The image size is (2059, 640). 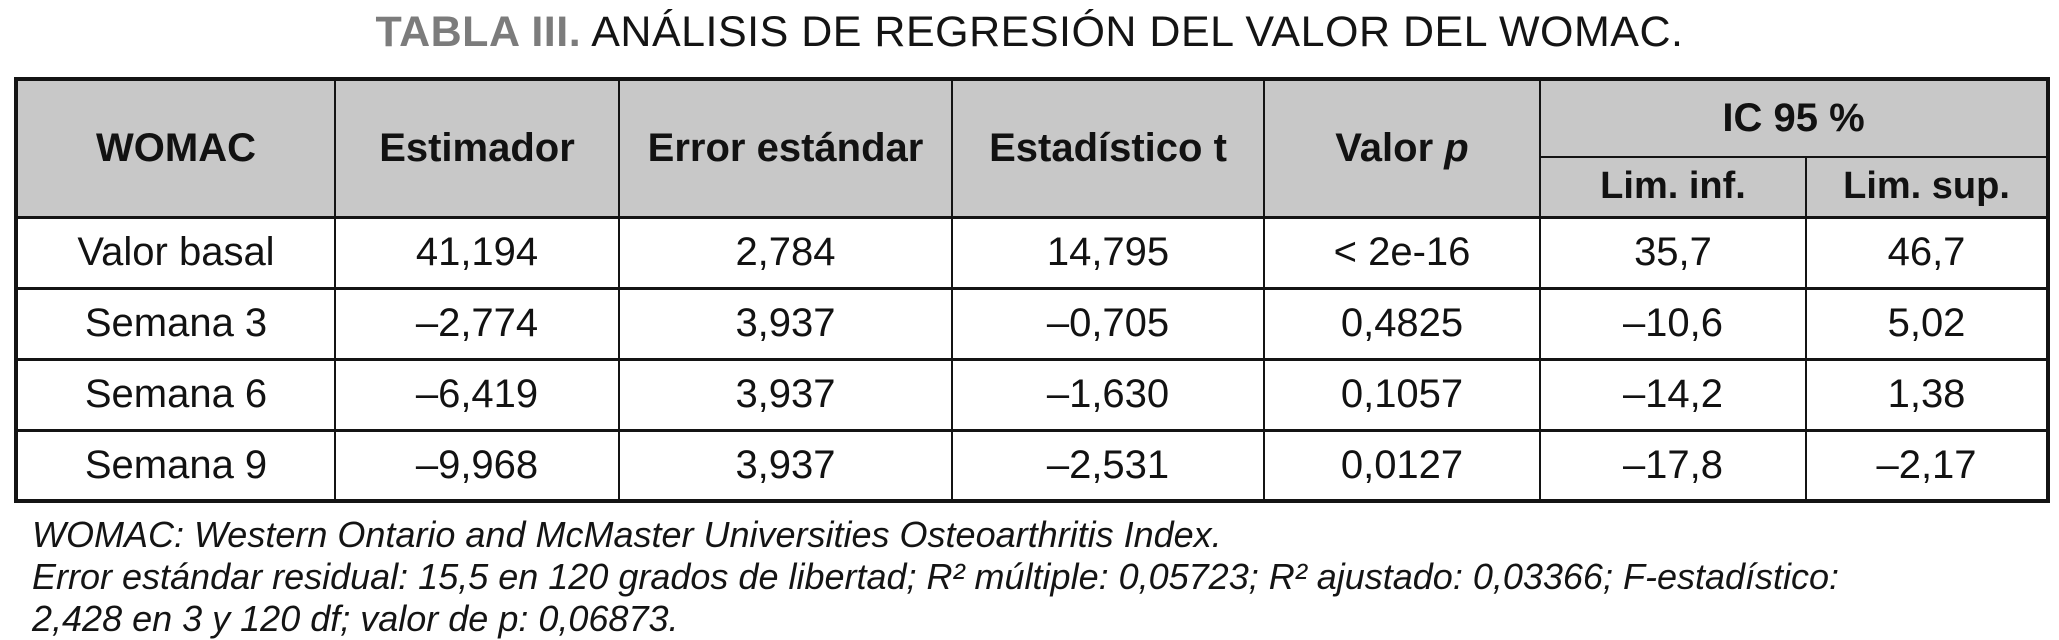 I want to click on cell-lim-inf: –17,8, so click(x=1673, y=465).